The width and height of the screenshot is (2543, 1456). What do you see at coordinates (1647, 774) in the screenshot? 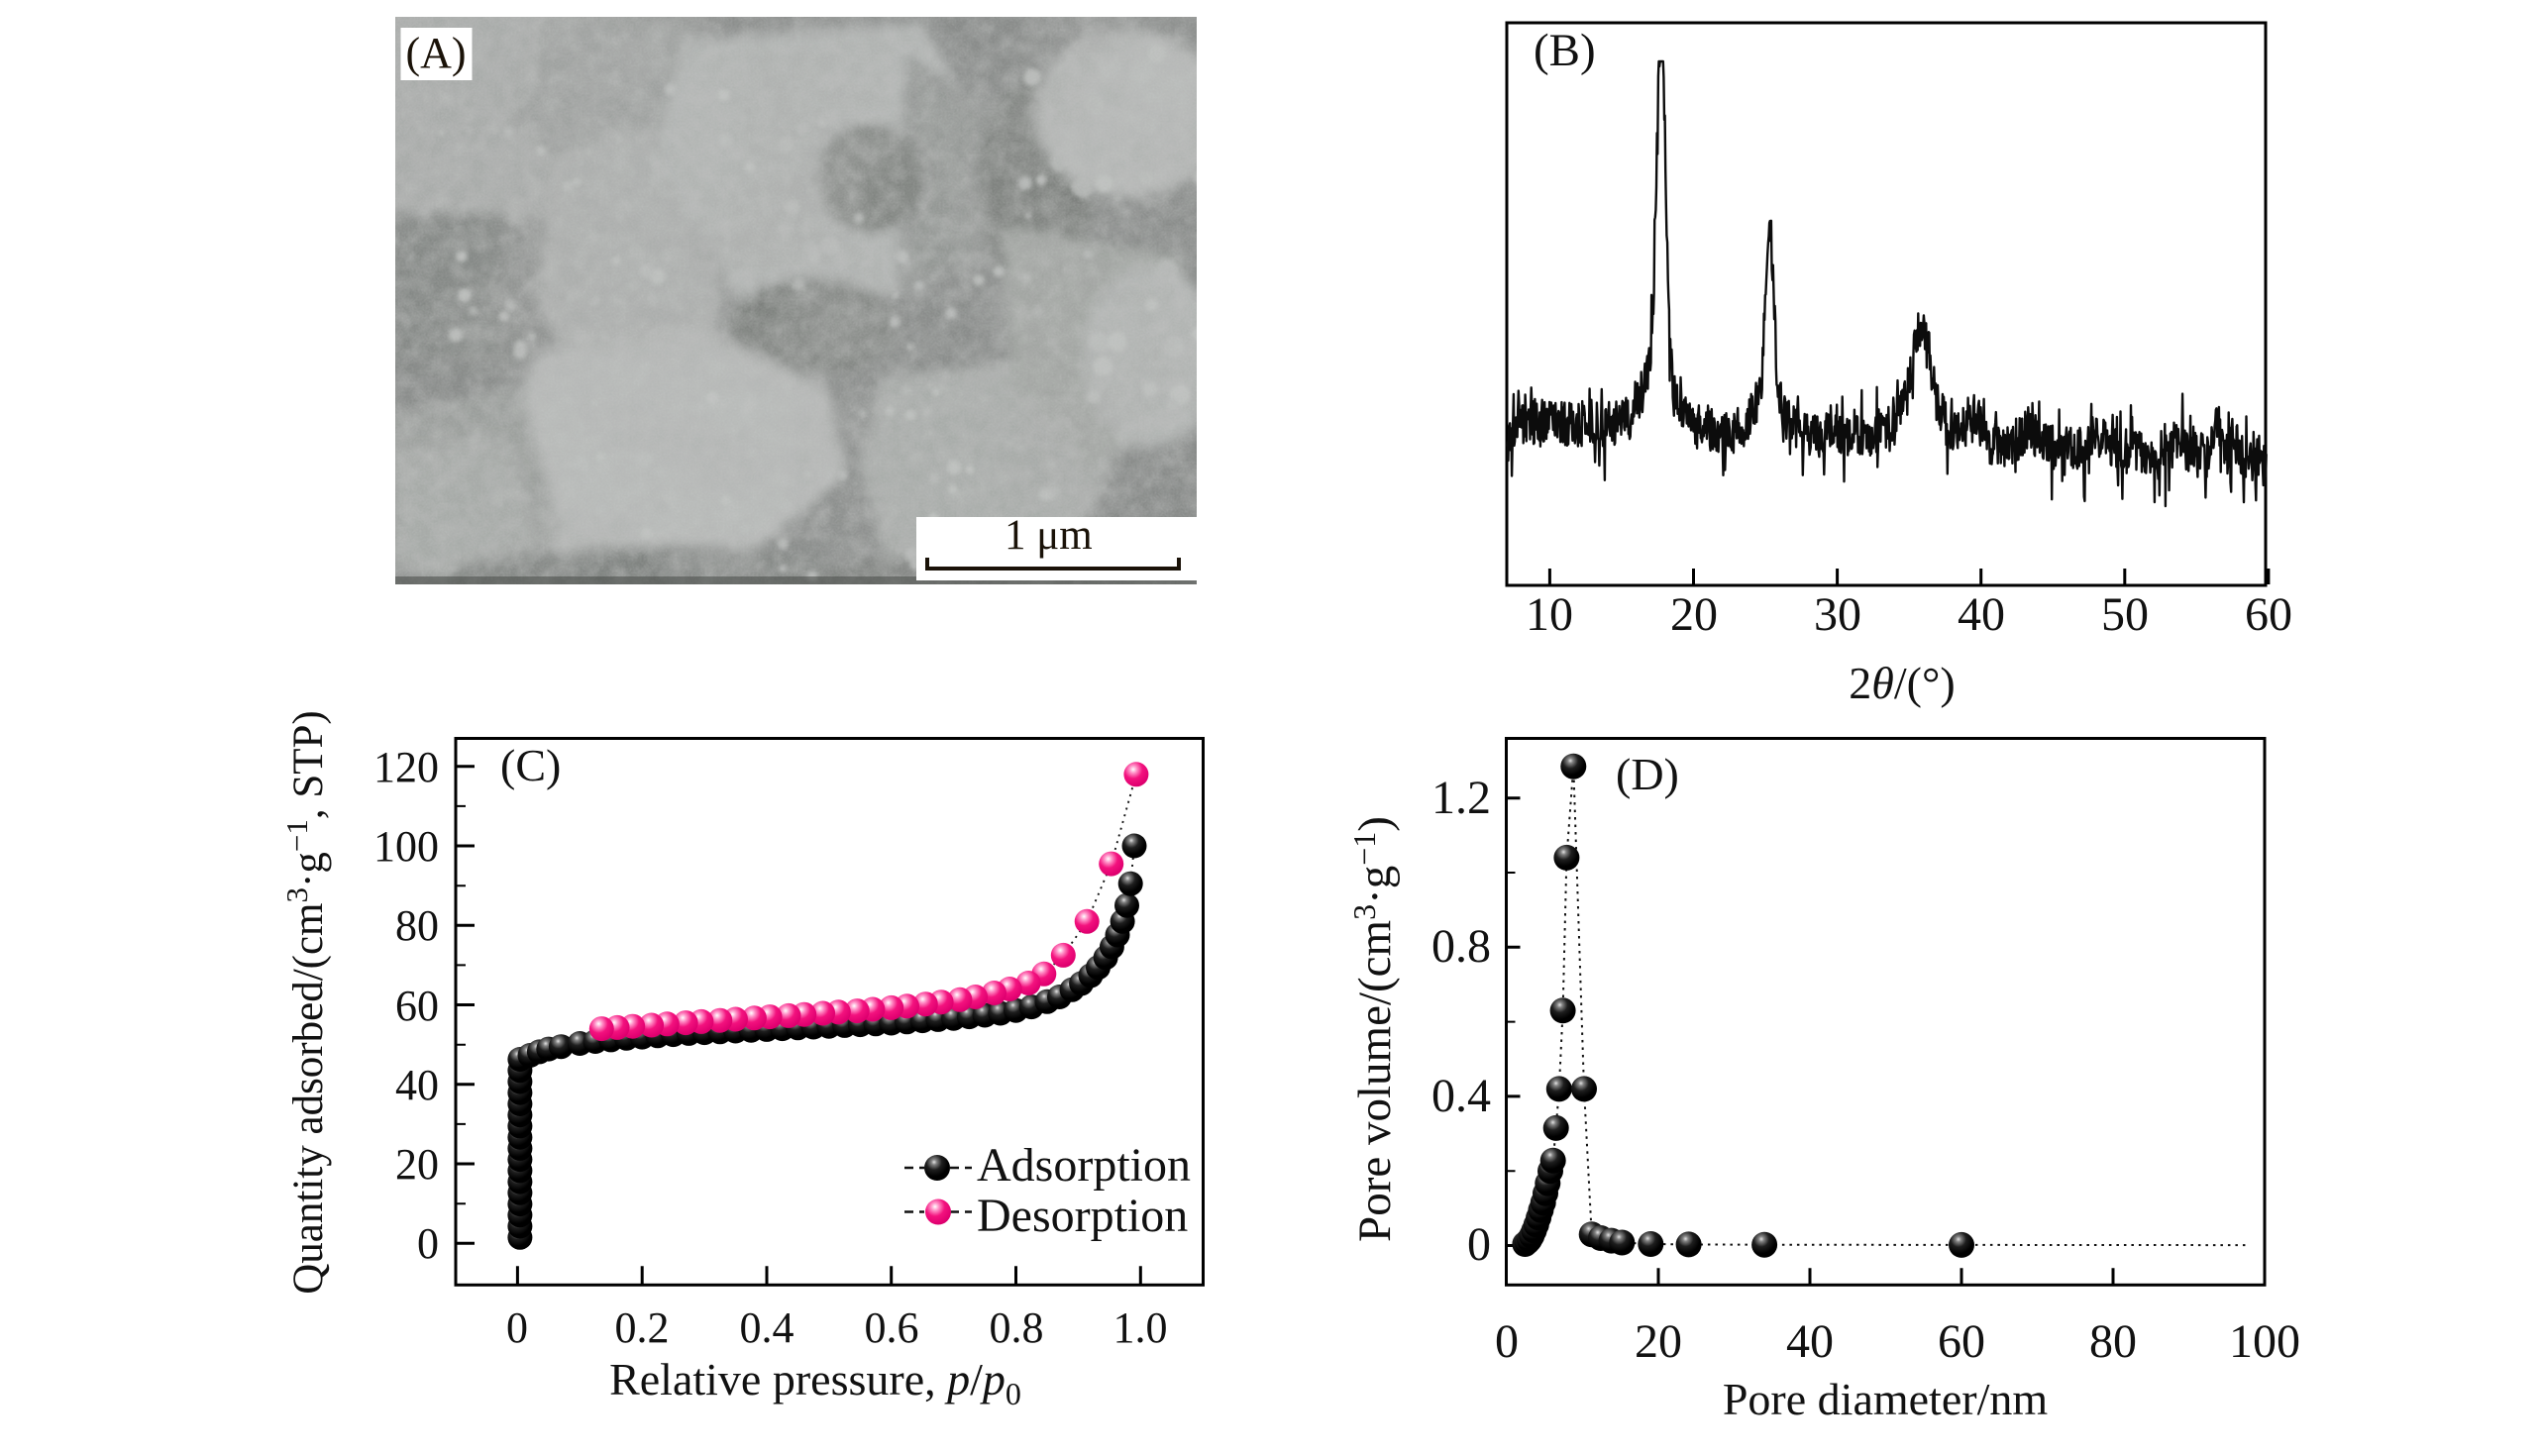
I see `svg-text: (D)` at bounding box center [1647, 774].